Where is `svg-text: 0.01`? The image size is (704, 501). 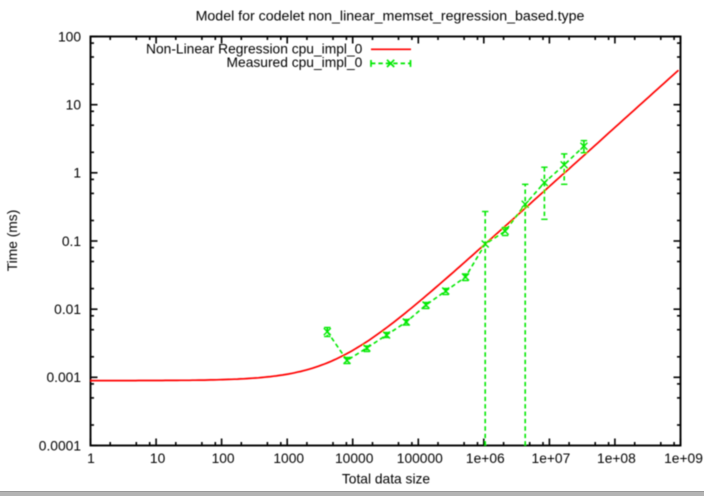 svg-text: 0.01 is located at coordinates (67, 309).